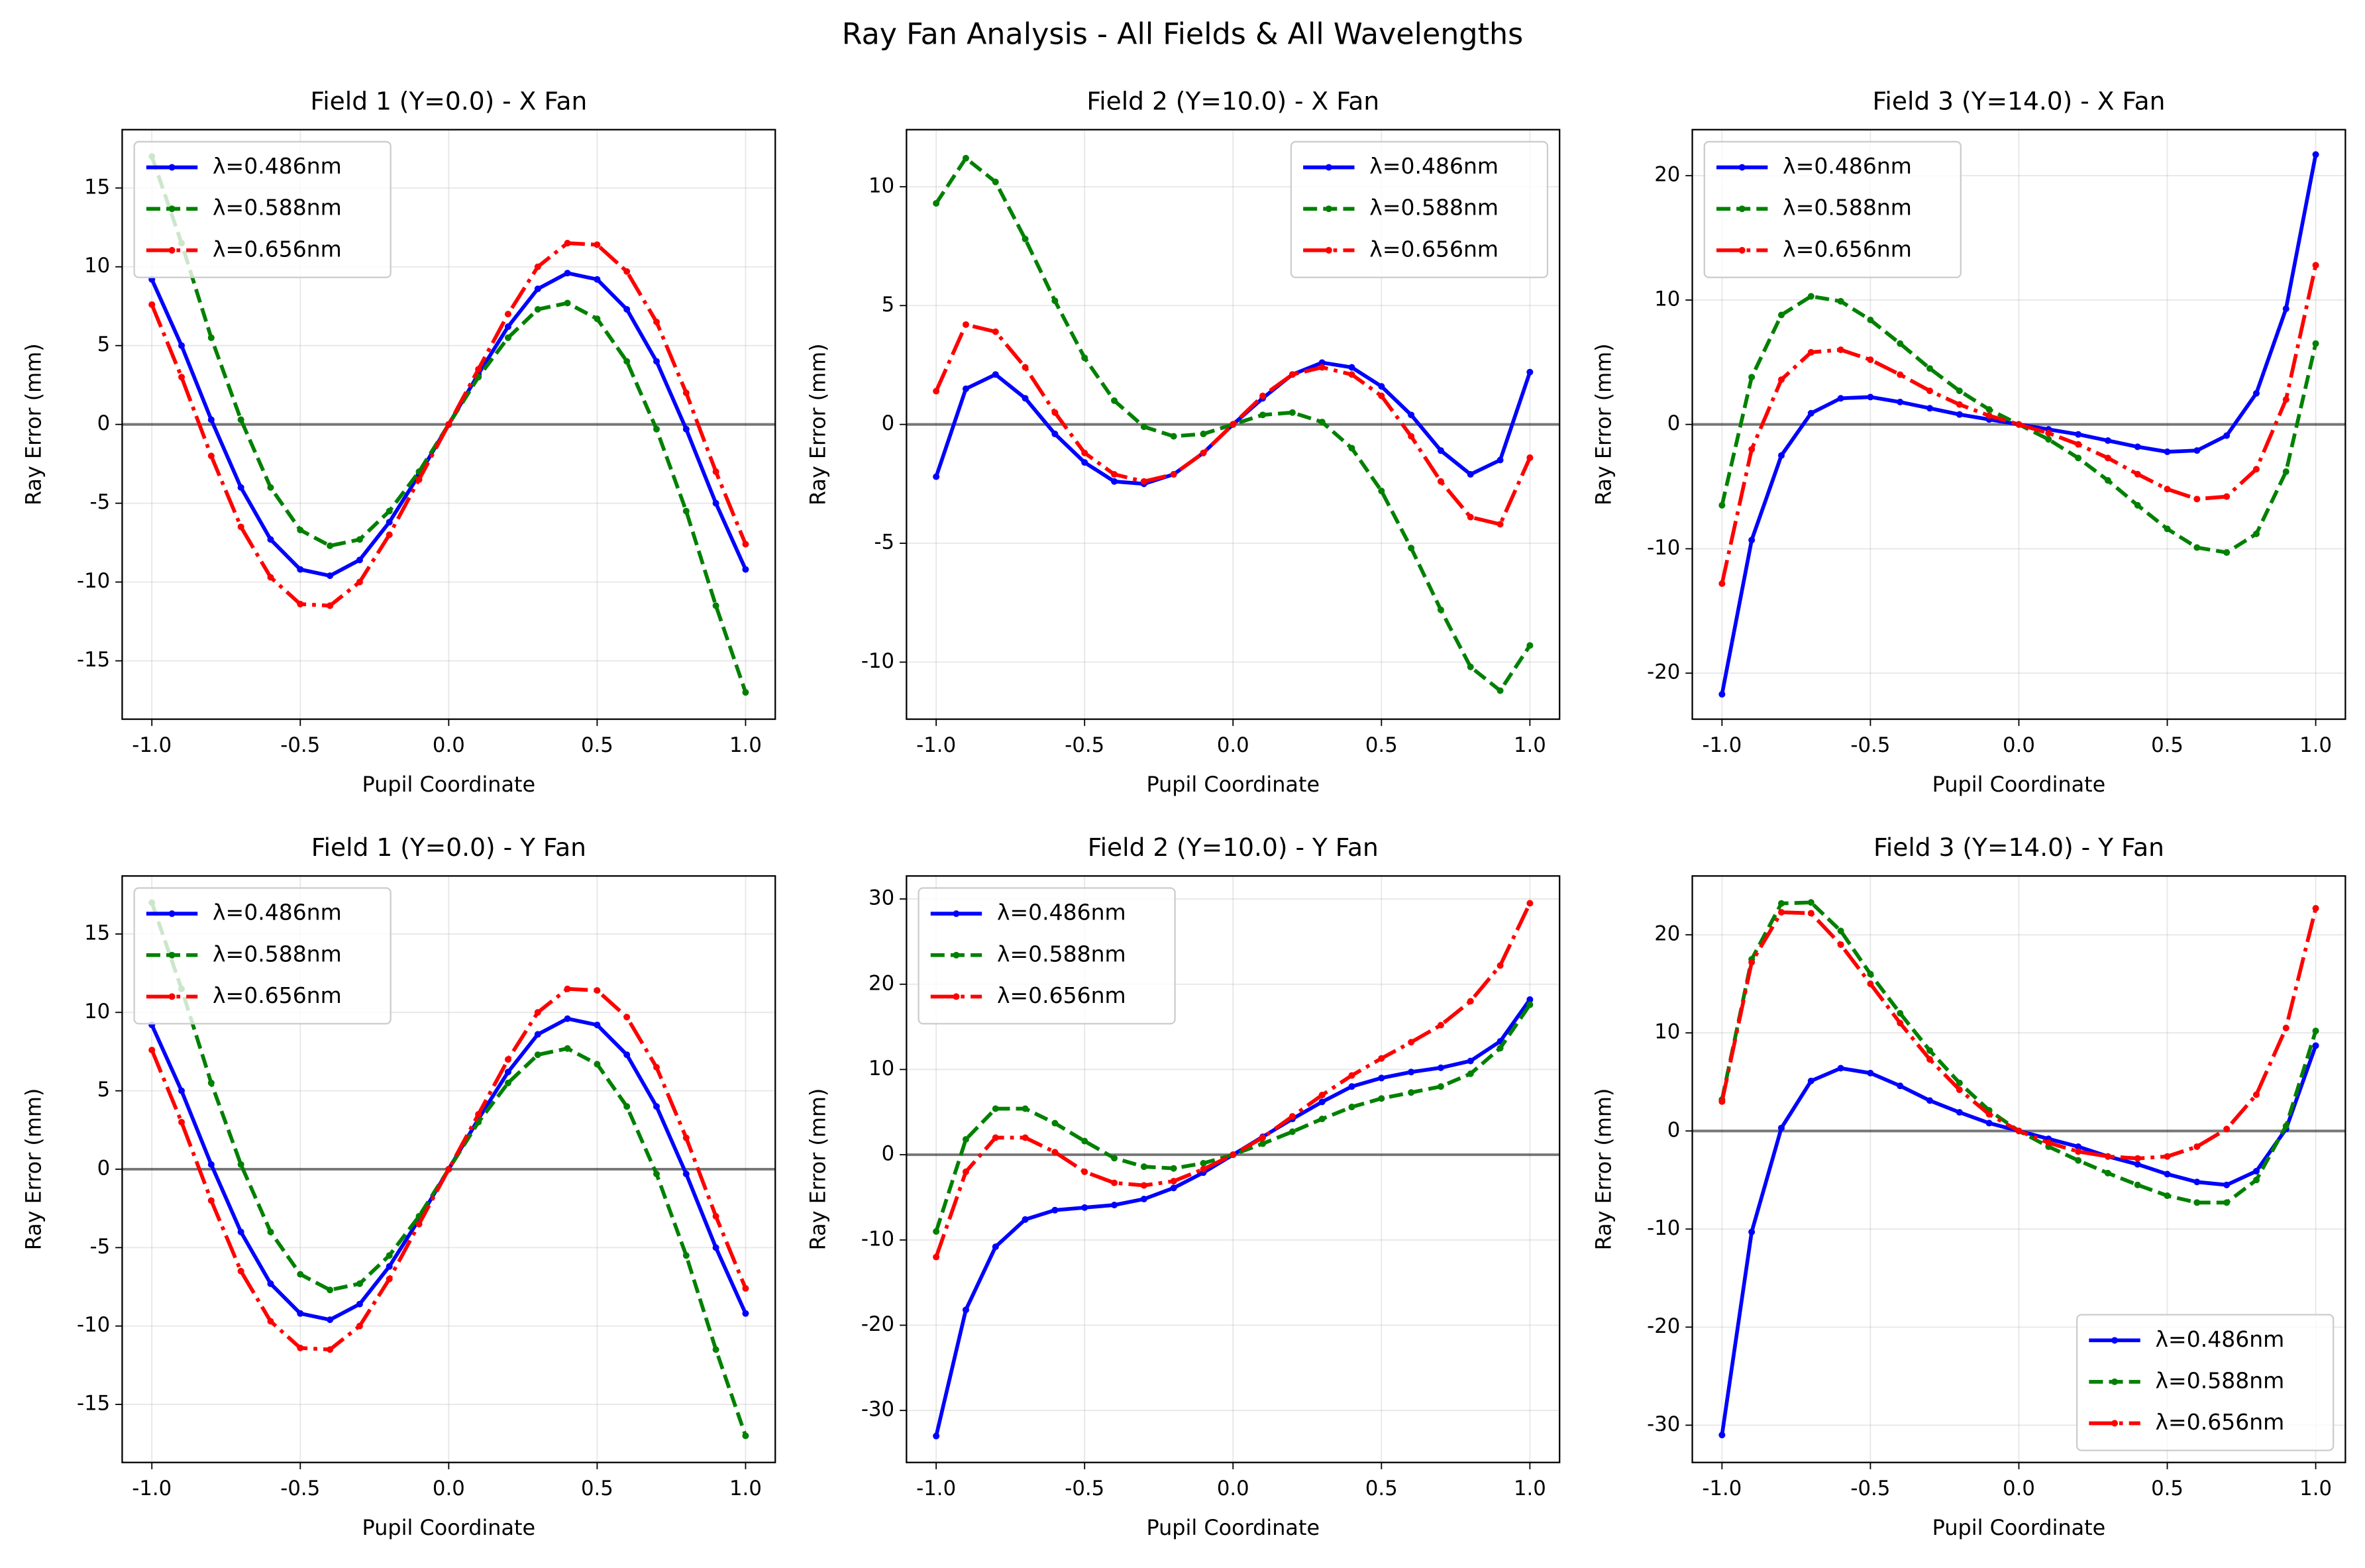 The height and width of the screenshot is (1568, 2365). Describe the element at coordinates (1742, 250) in the screenshot. I see `legend-marker` at that location.